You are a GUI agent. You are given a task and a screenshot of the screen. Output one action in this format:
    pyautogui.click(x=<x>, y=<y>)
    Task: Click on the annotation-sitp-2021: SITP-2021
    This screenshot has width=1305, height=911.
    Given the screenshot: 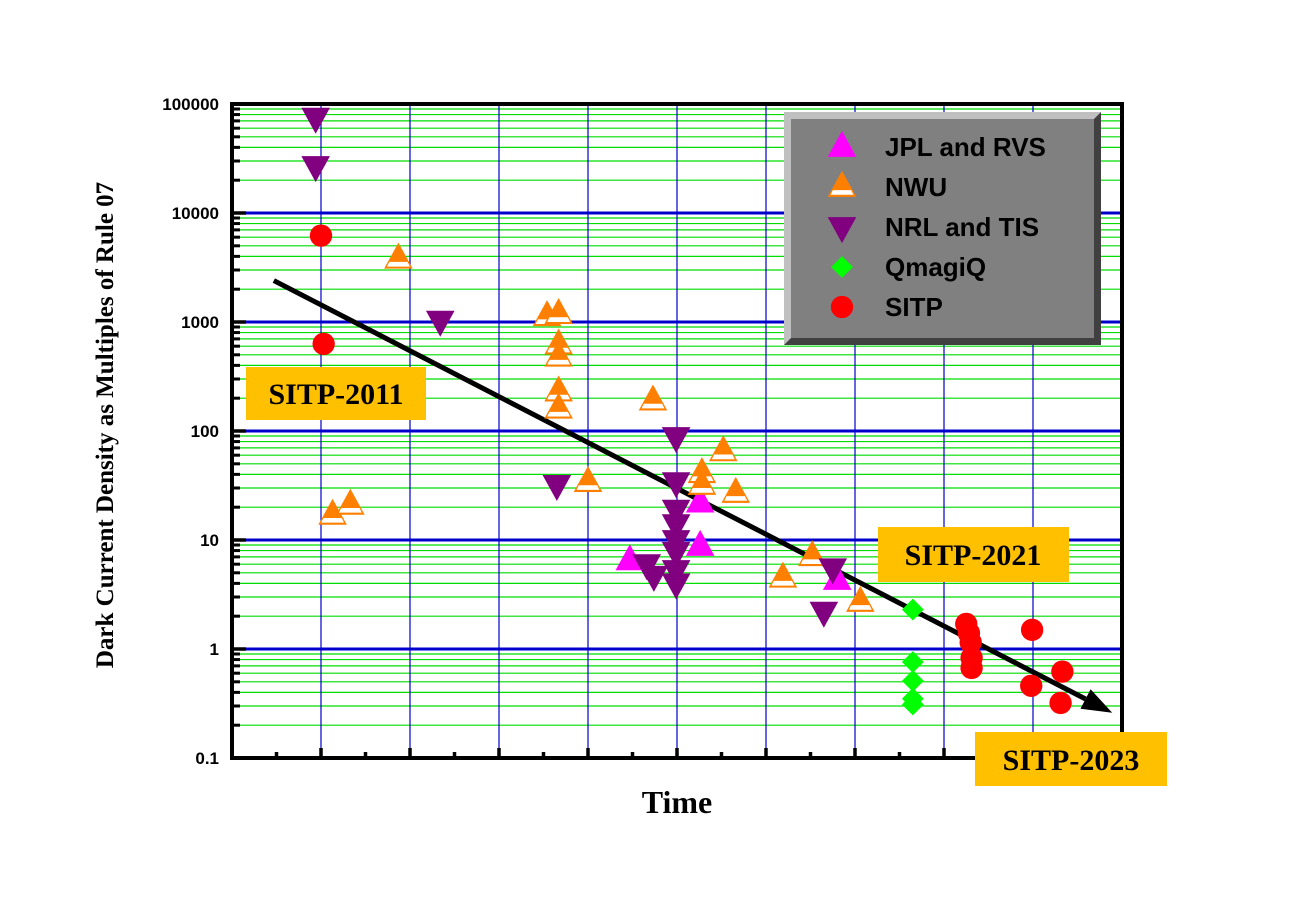 What is the action you would take?
    pyautogui.click(x=973, y=554)
    